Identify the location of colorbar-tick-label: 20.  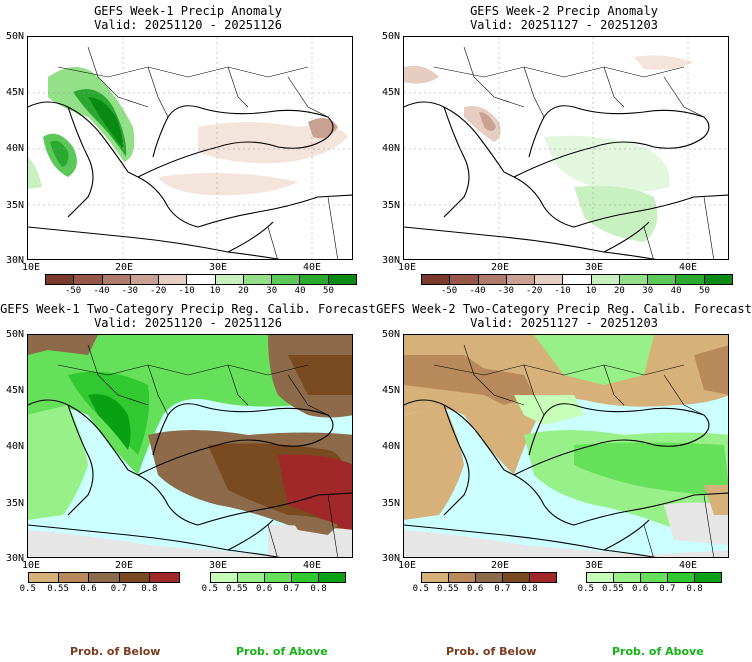
(619, 291).